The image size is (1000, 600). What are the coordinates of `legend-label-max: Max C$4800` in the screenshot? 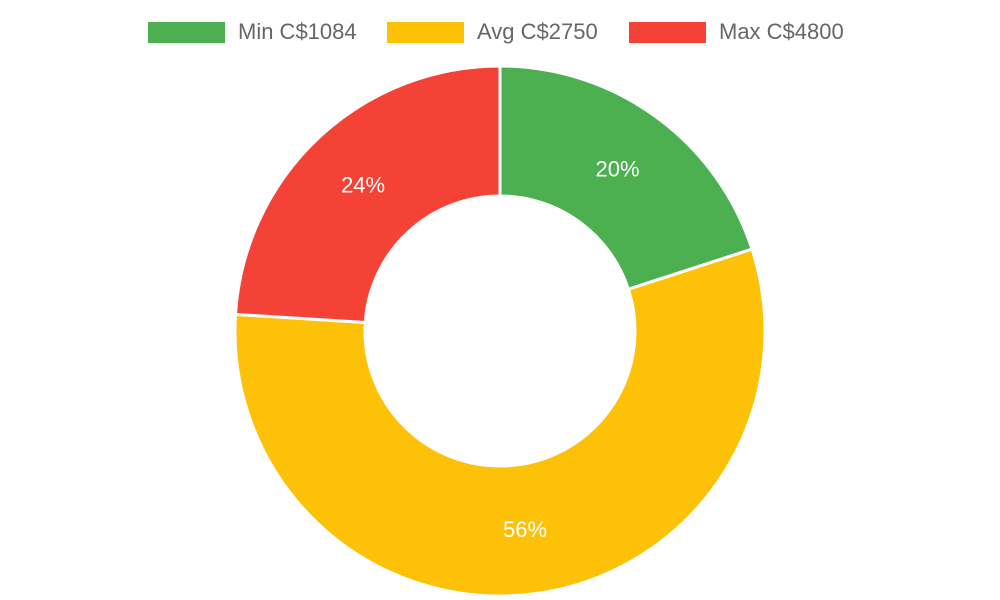 It's located at (781, 31).